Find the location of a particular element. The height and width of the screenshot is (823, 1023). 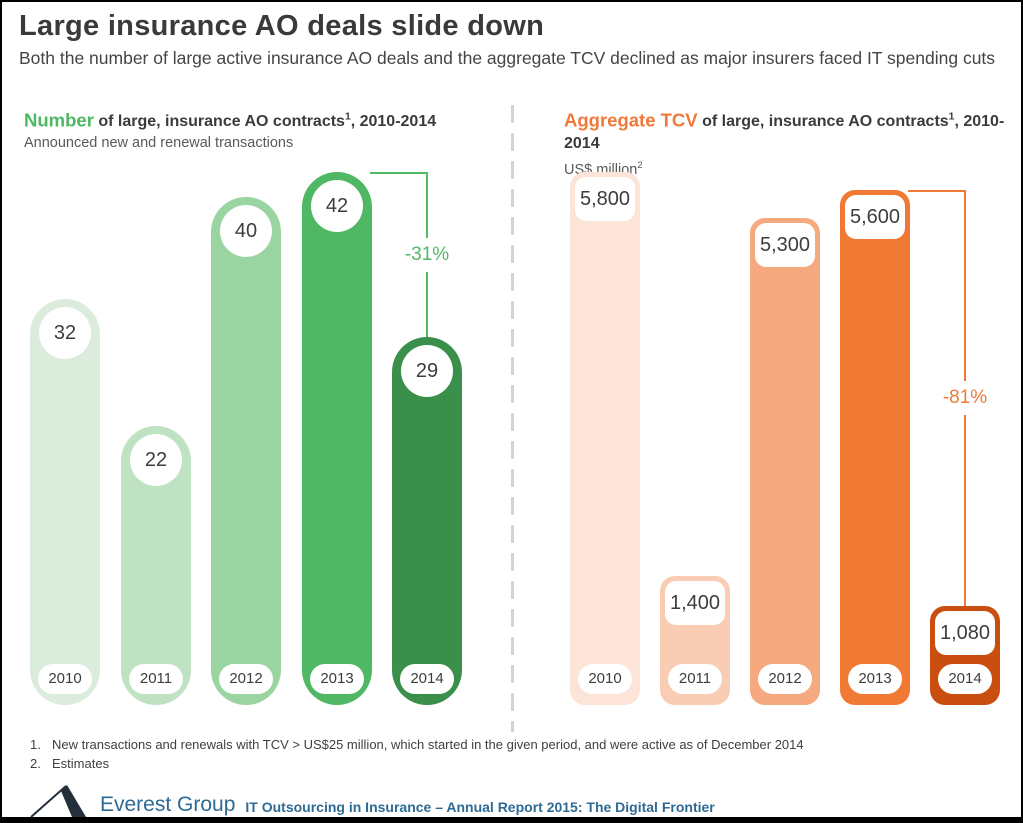

bar-value-label: 1,080 is located at coordinates (965, 633).